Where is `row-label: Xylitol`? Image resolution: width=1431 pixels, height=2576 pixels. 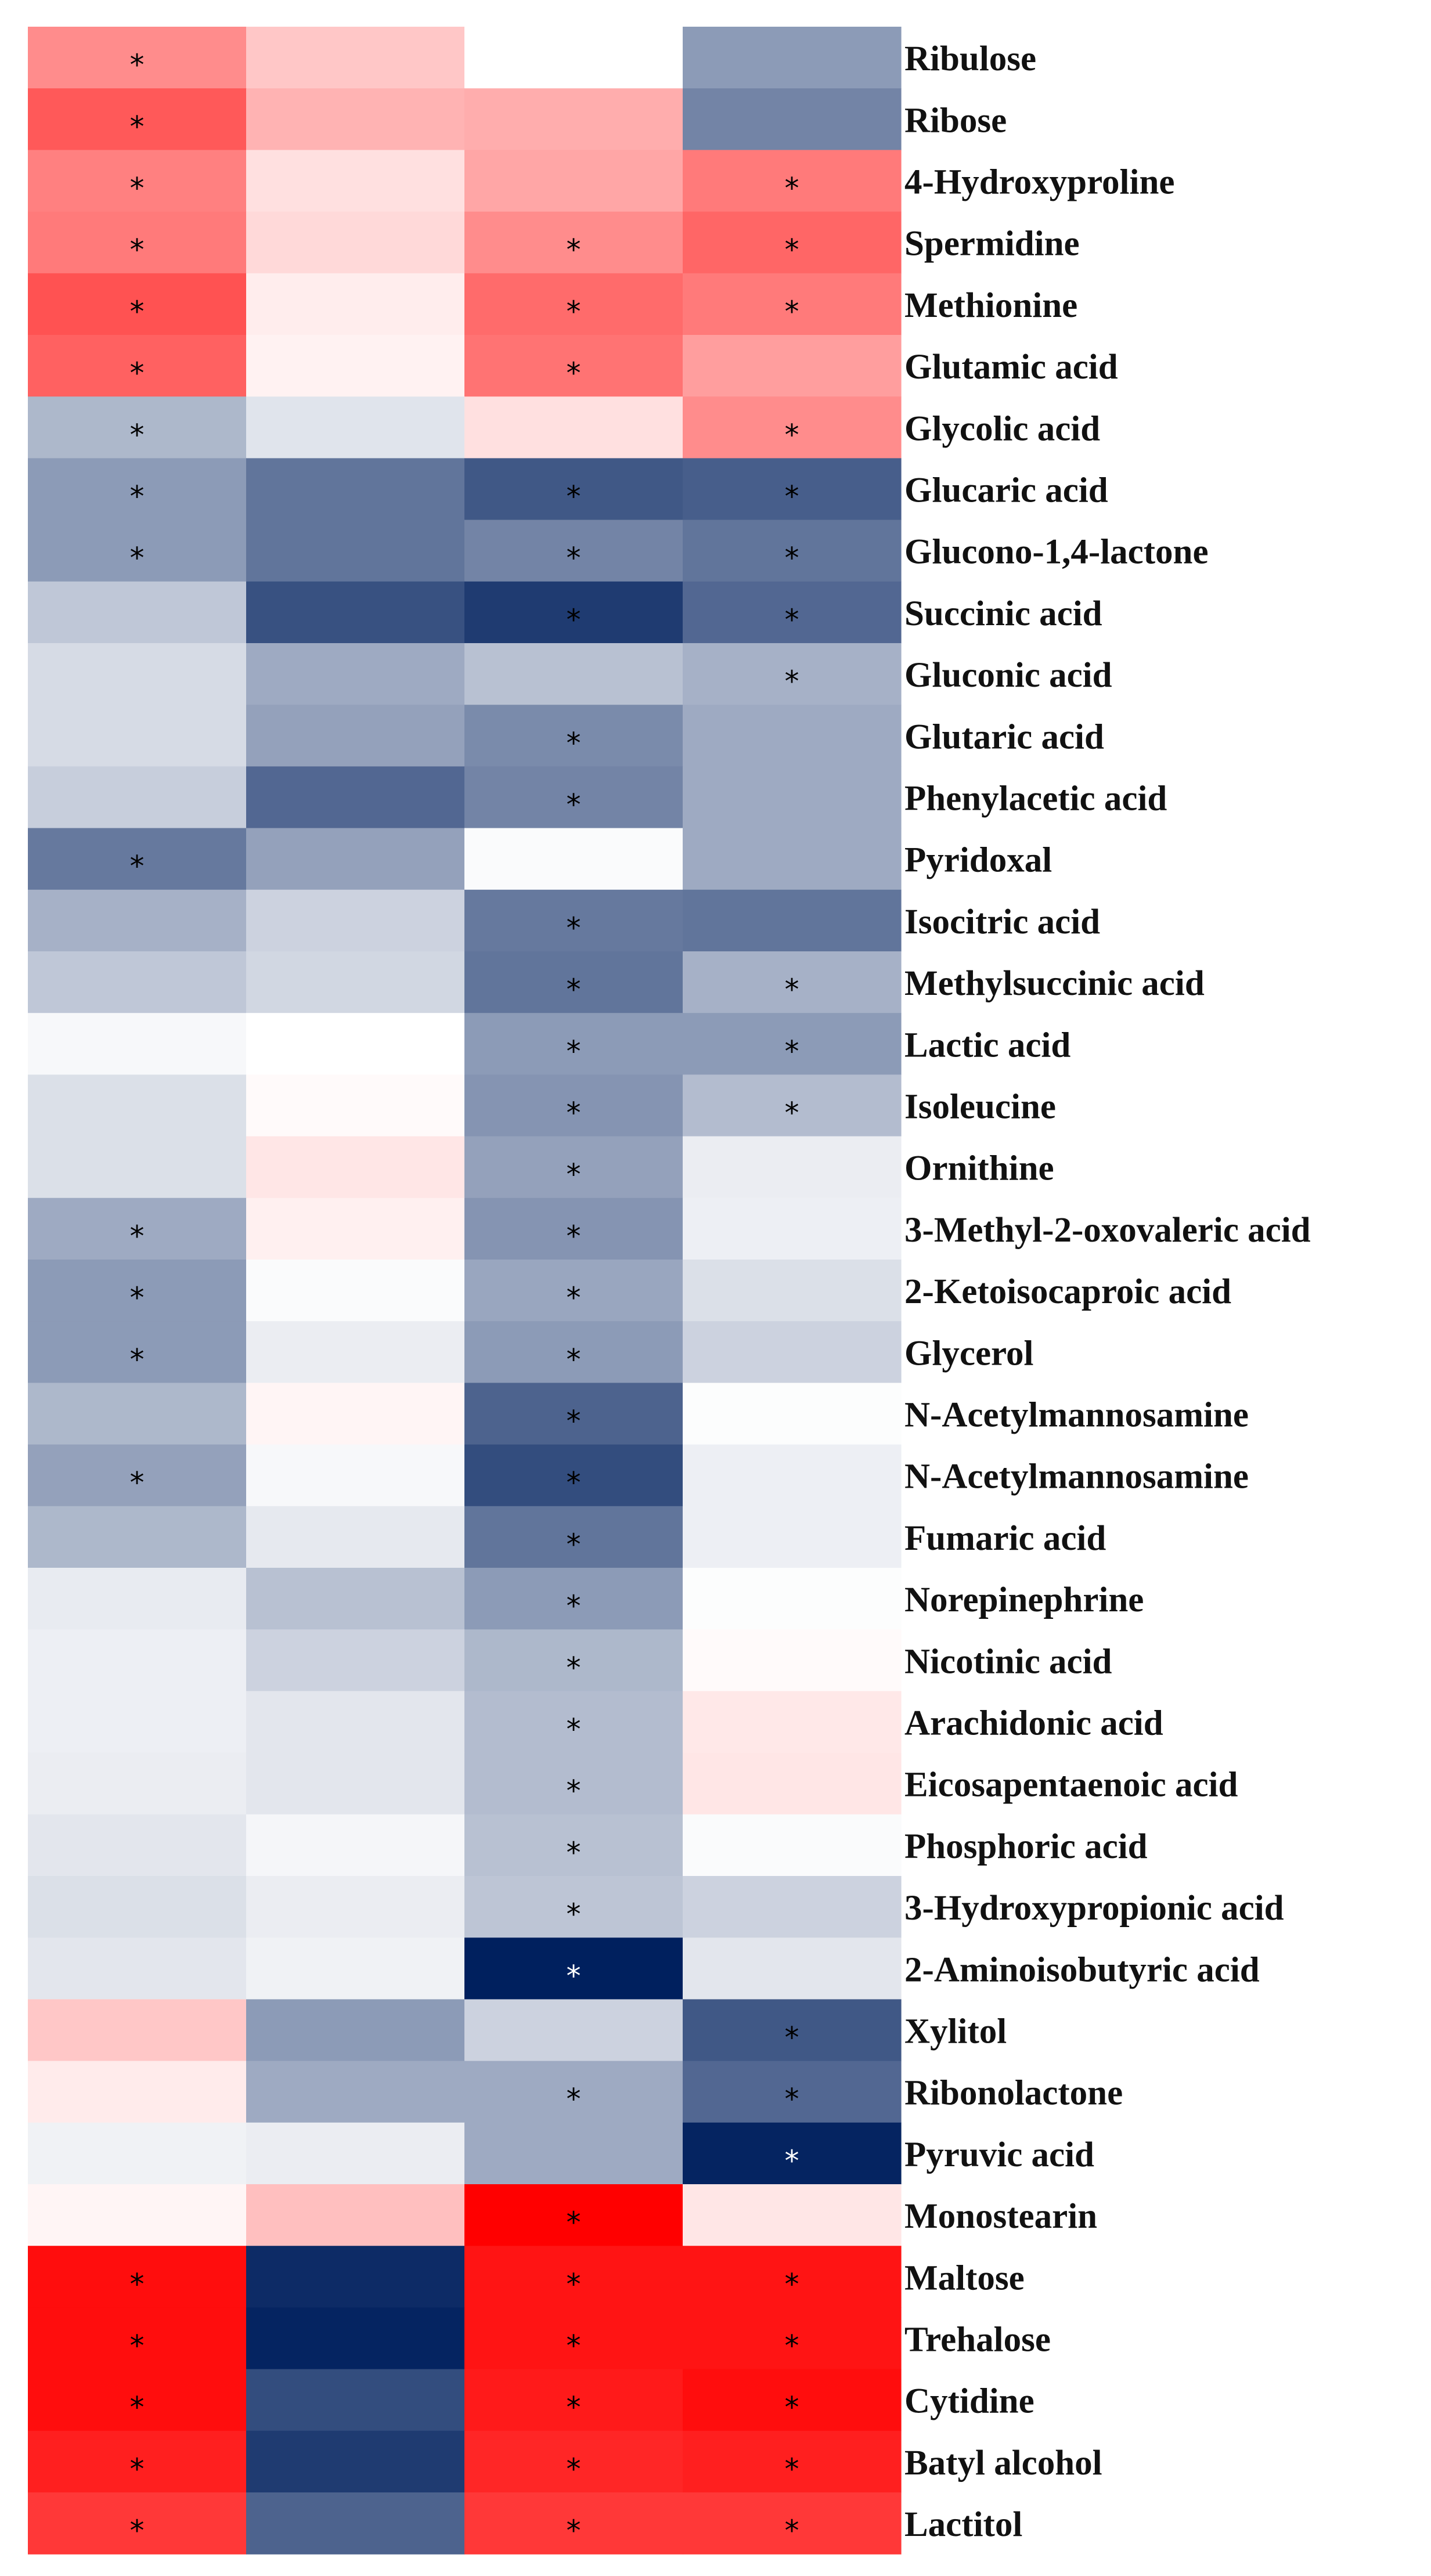
row-label: Xylitol is located at coordinates (955, 2032).